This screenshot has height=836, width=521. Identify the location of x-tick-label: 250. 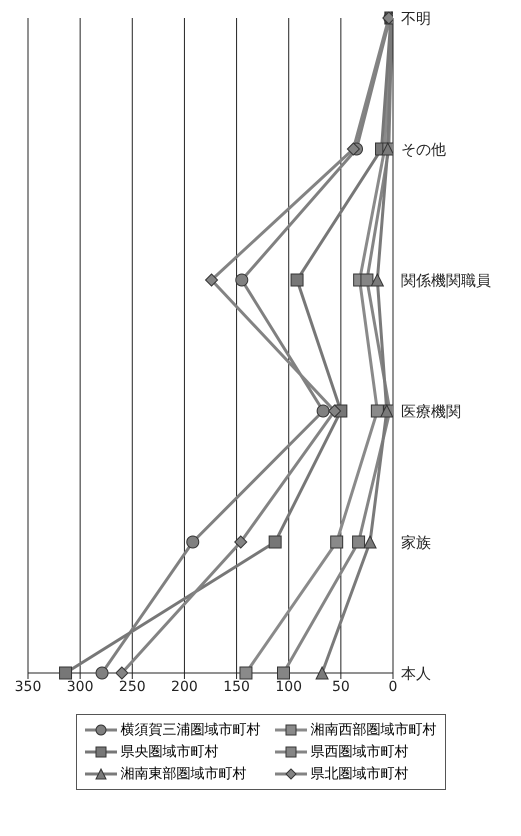
(132, 686).